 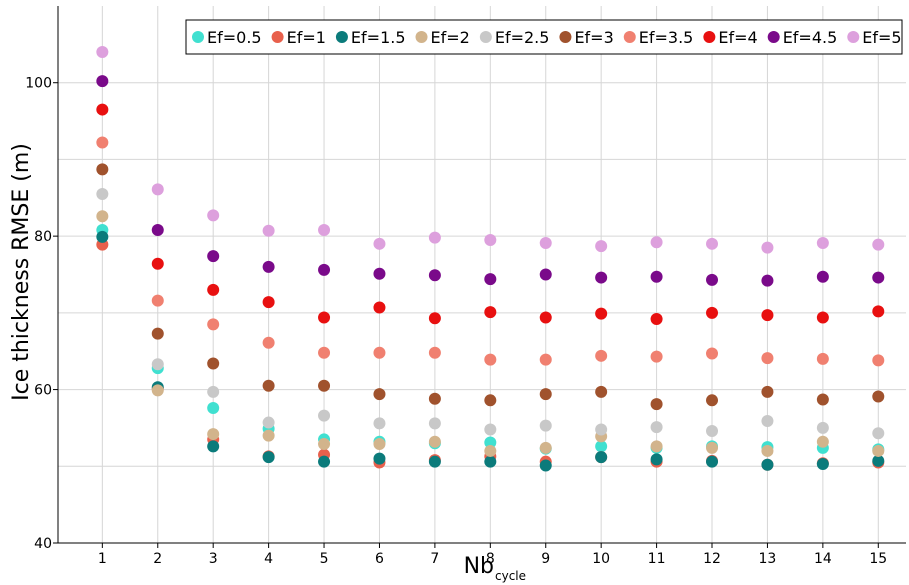 I want to click on x-tick-label: 2, so click(x=157, y=559).